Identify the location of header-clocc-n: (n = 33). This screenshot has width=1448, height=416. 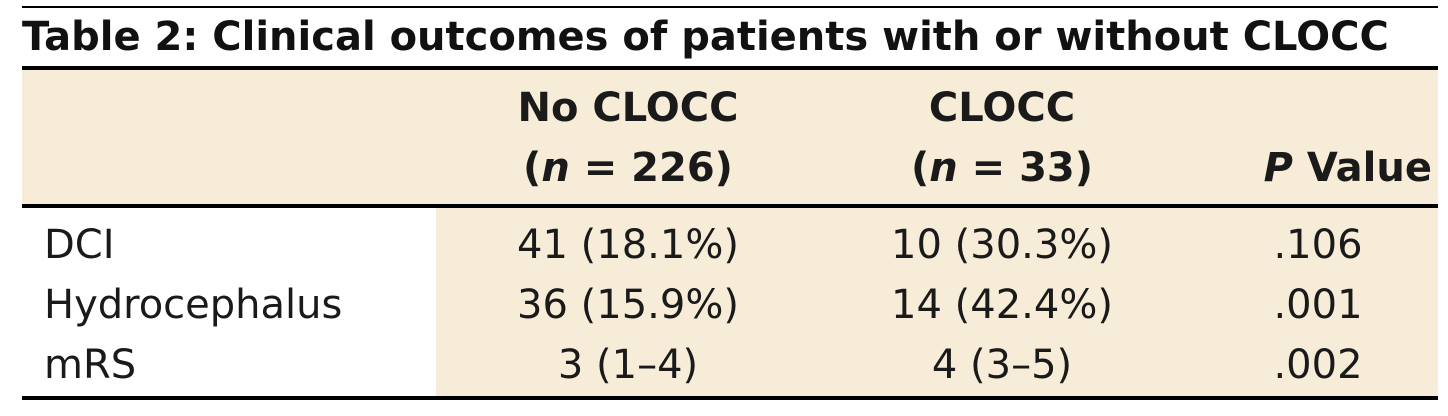
(1002, 168).